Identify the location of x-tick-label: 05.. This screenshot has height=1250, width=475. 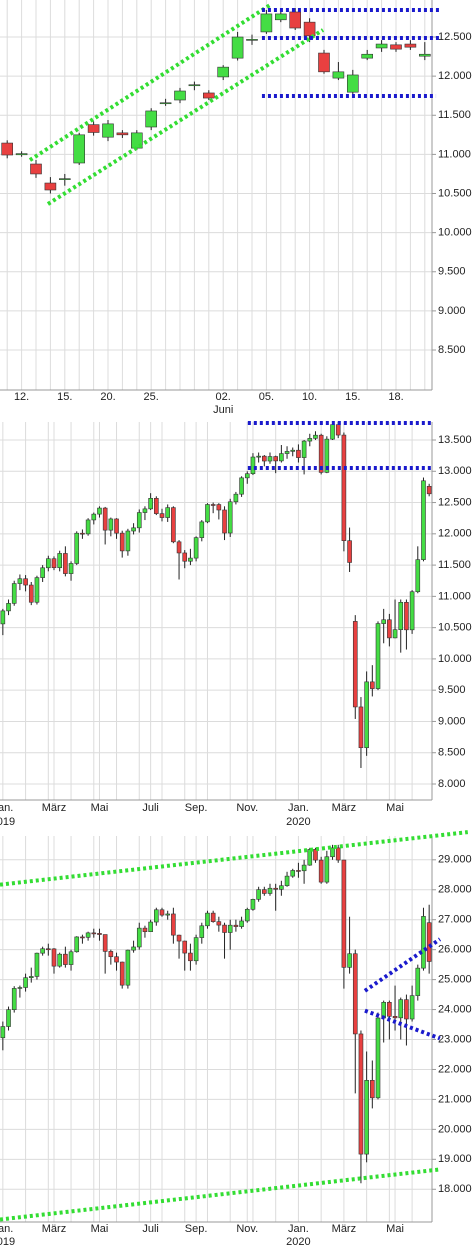
(266, 397).